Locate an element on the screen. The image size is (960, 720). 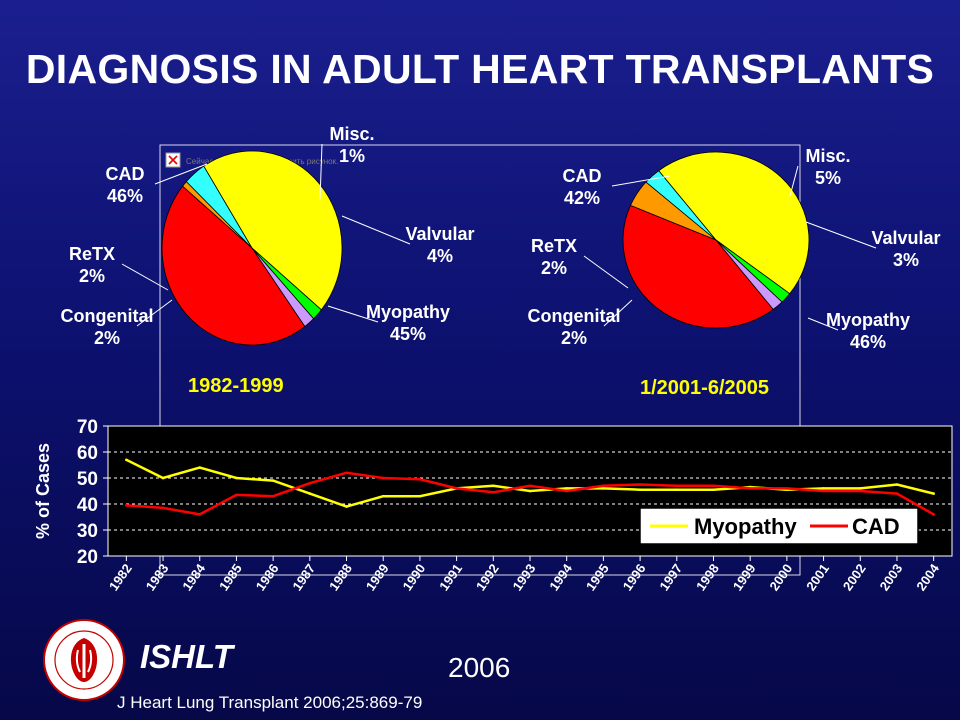
x-tick-label: 1995 is located at coordinates (597, 577).